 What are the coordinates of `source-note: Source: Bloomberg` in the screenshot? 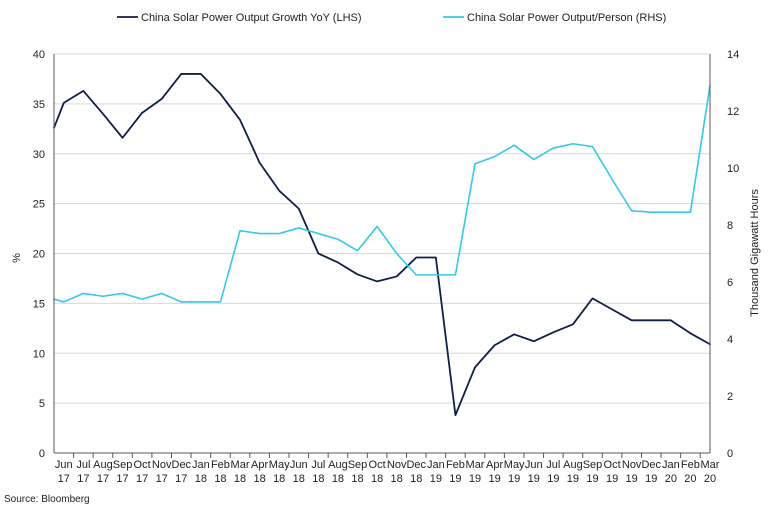 It's located at (47, 499).